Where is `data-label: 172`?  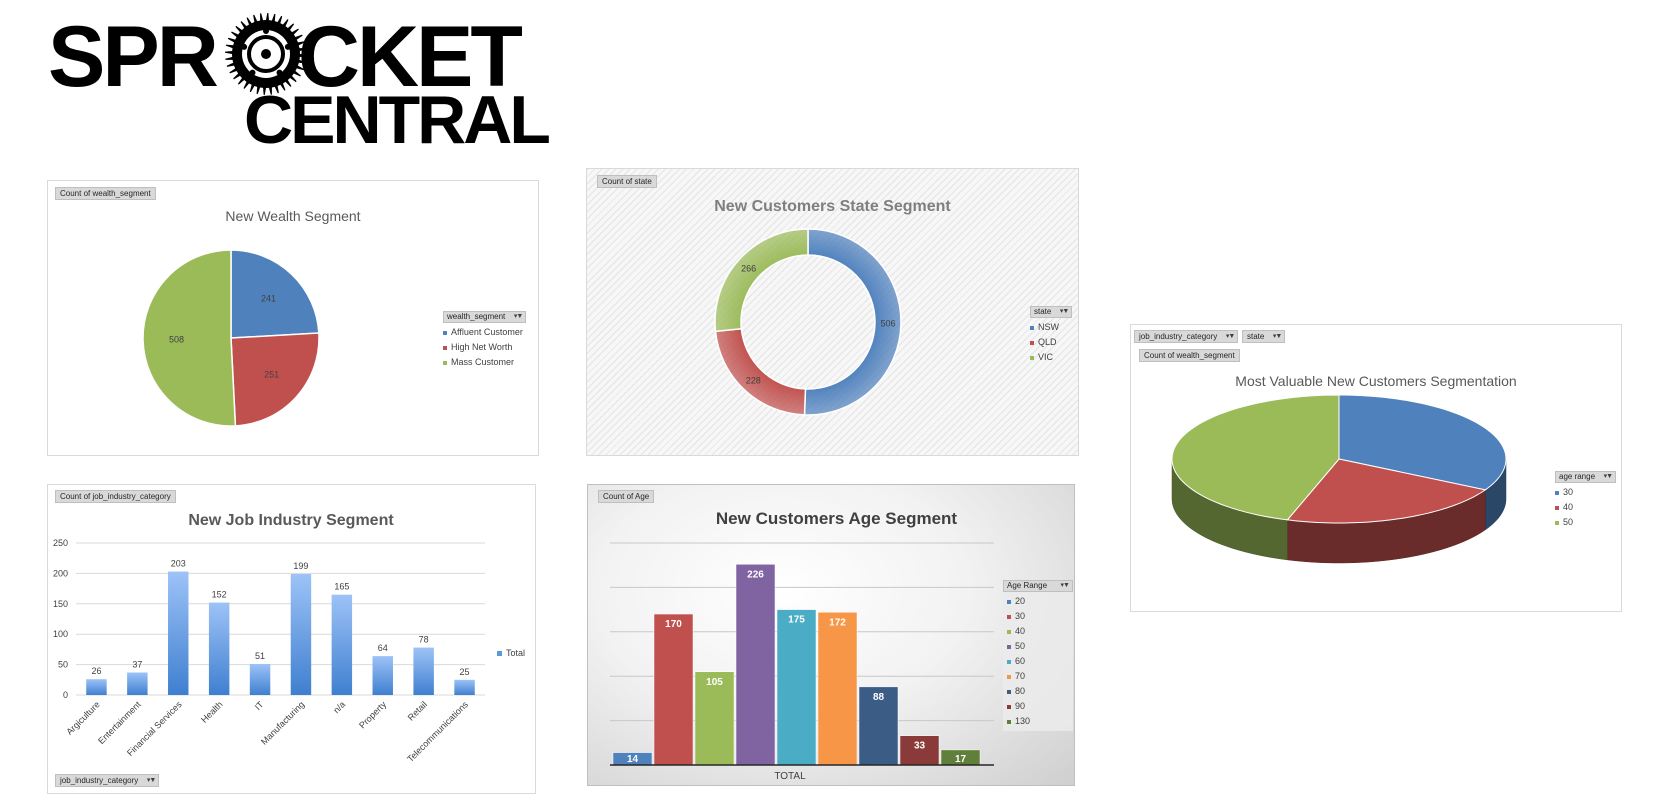
data-label: 172 is located at coordinates (837, 622).